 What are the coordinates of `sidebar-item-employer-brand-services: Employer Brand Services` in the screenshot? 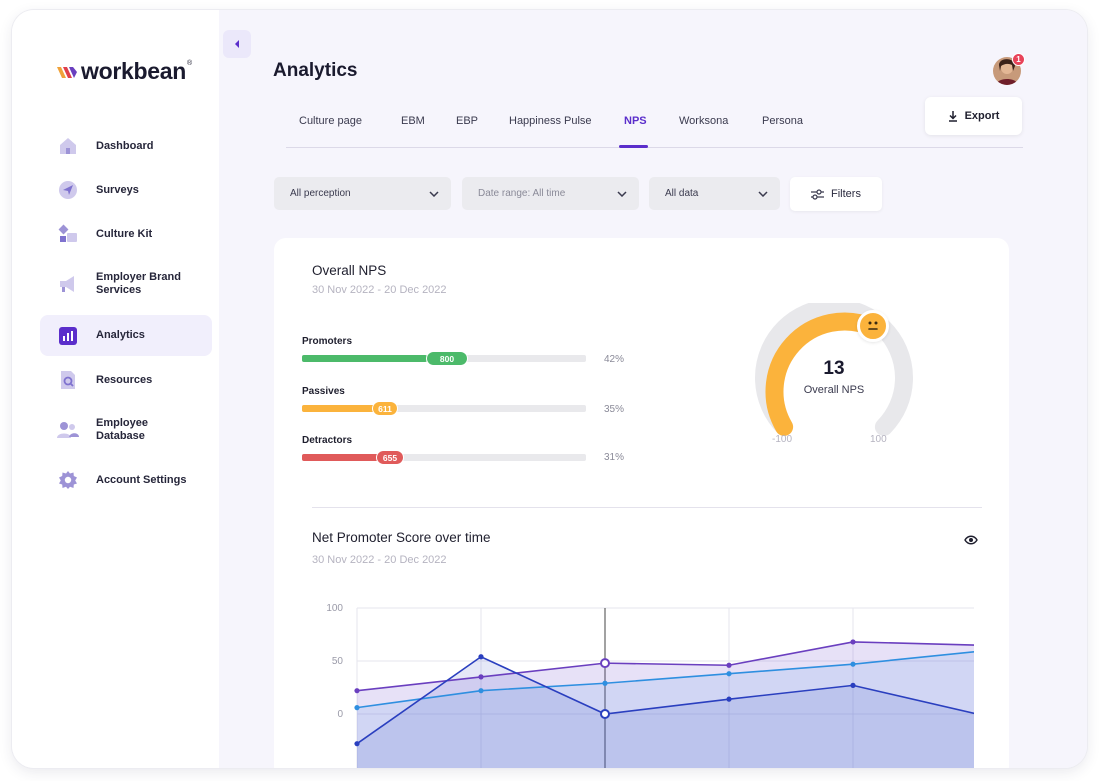 It's located at (126, 284).